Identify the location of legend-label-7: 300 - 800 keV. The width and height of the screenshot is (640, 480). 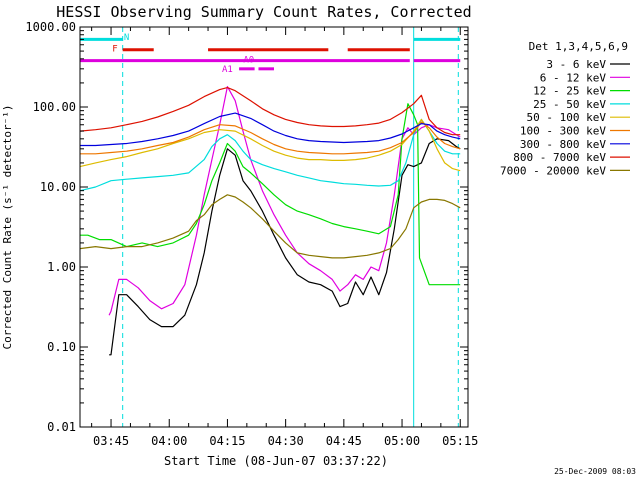
(563, 144).